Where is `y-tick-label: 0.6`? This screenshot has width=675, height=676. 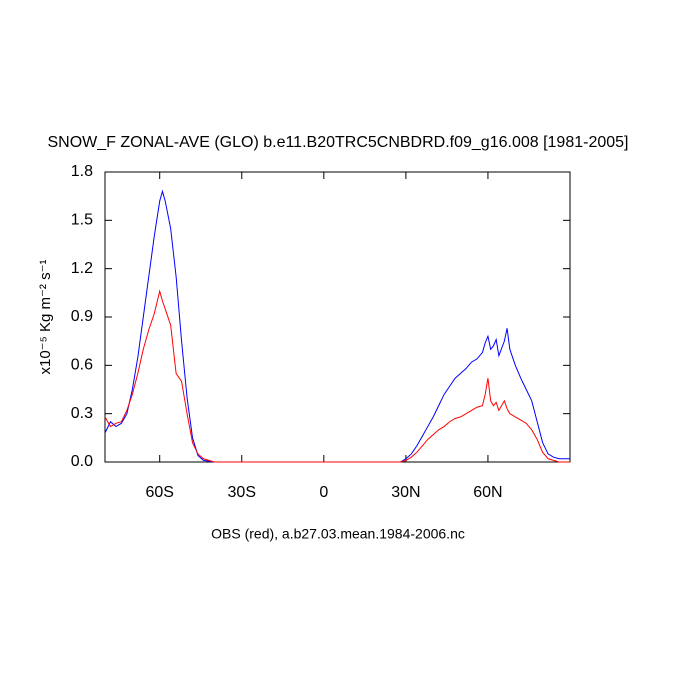 y-tick-label: 0.6 is located at coordinates (82, 365).